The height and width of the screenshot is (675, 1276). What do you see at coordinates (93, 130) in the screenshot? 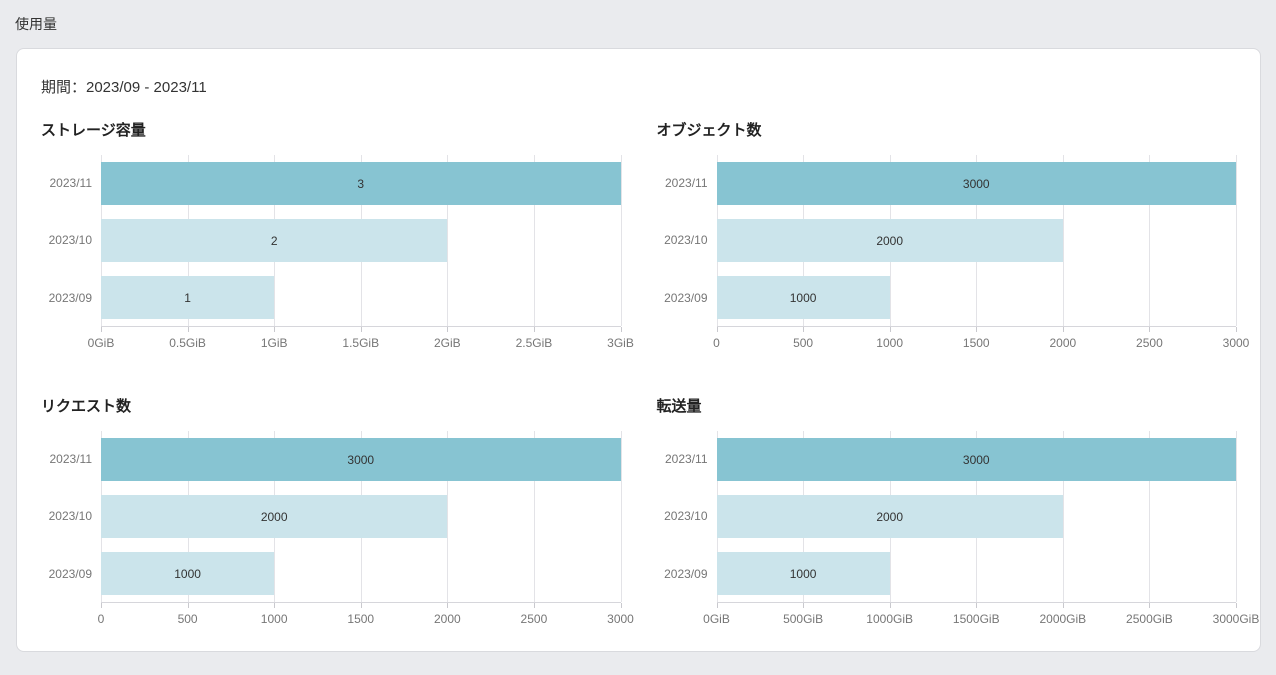
I see `chart-title: ストレージ容量` at bounding box center [93, 130].